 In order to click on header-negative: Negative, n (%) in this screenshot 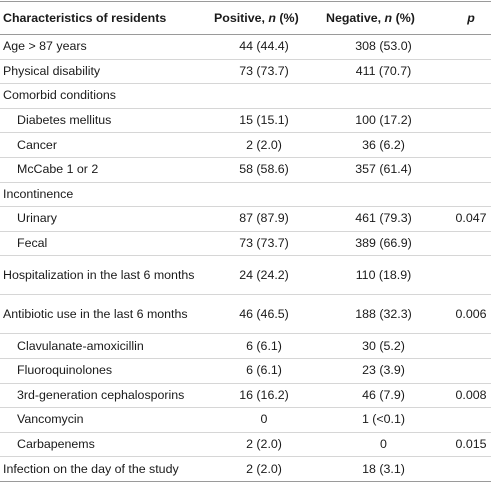, I will do `click(388, 18)`.